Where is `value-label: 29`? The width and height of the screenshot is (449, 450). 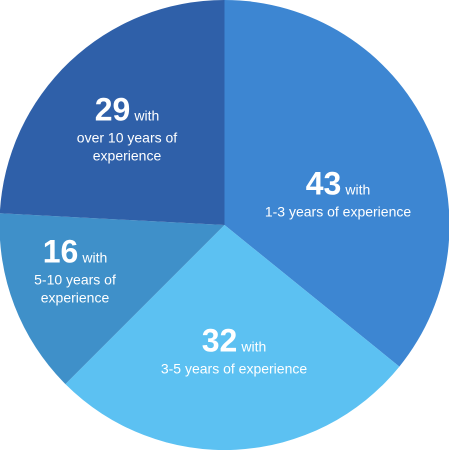 value-label: 29 is located at coordinates (112, 109).